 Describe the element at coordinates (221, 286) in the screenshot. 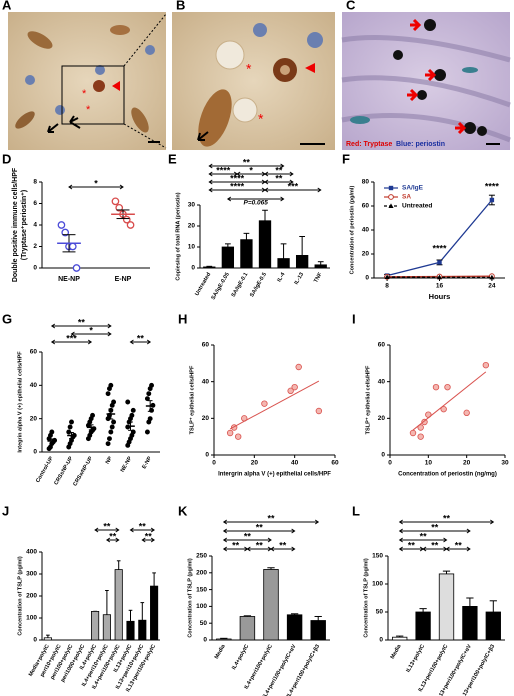

I see `x-tick-label: SA/IgE-0.05` at that location.